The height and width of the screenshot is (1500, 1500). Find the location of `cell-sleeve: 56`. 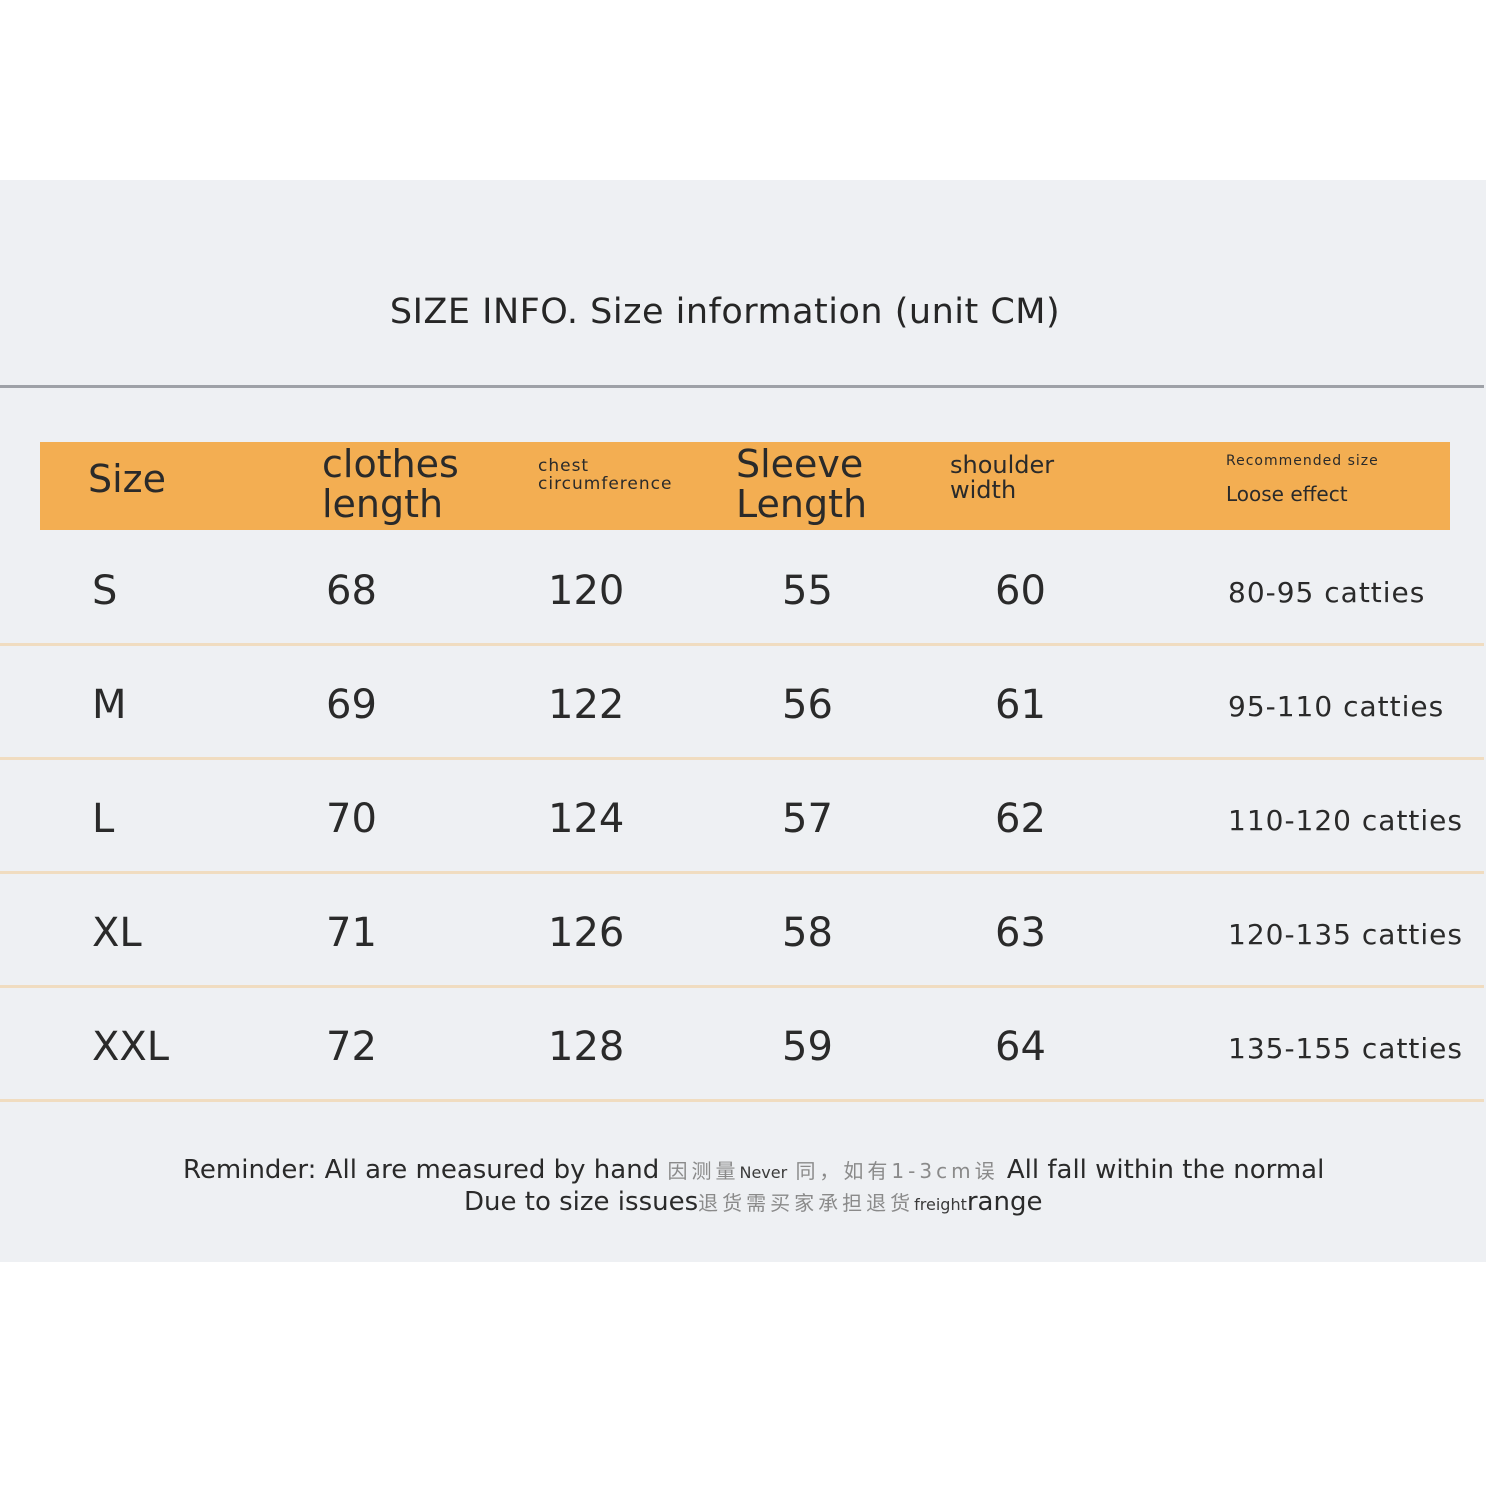

cell-sleeve: 56 is located at coordinates (807, 705).